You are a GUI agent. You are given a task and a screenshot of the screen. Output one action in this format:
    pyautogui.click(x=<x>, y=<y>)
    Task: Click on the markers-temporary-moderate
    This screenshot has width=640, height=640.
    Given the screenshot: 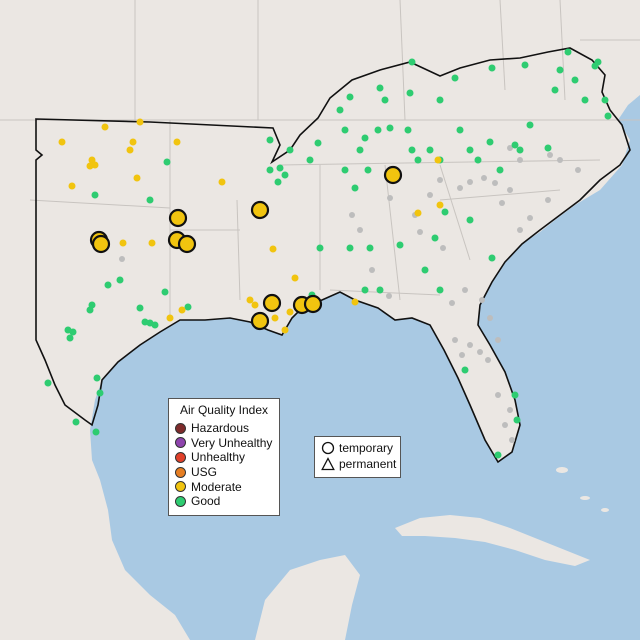 What is the action you would take?
    pyautogui.click(x=246, y=248)
    